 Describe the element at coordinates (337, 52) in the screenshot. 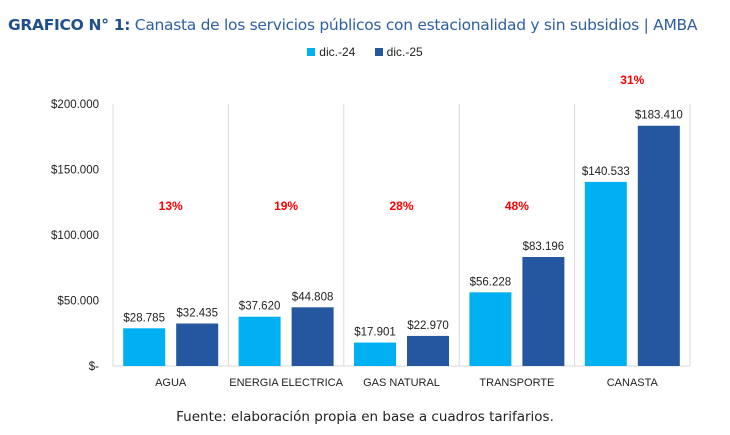

I see `legend-label-dic24: dic.-24` at that location.